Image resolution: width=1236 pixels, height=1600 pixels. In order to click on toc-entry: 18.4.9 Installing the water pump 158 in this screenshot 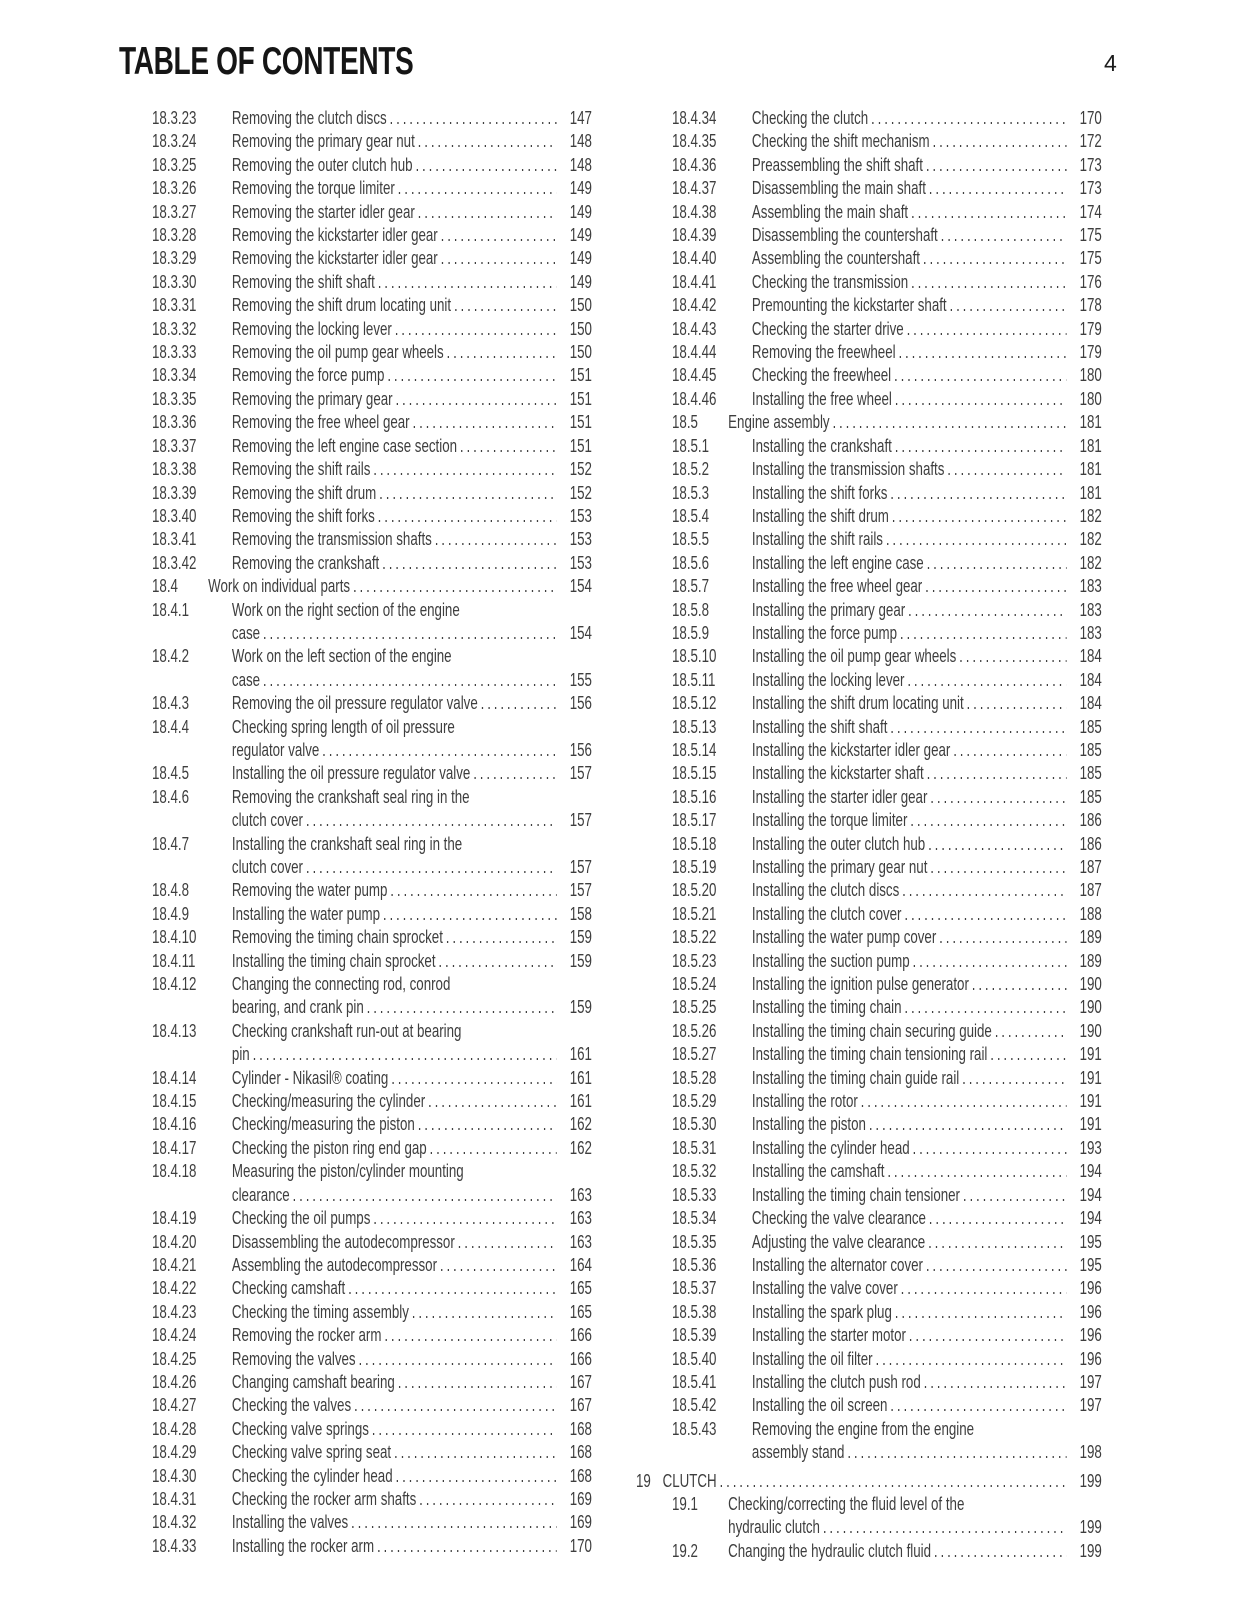, I will do `click(354, 913)`.